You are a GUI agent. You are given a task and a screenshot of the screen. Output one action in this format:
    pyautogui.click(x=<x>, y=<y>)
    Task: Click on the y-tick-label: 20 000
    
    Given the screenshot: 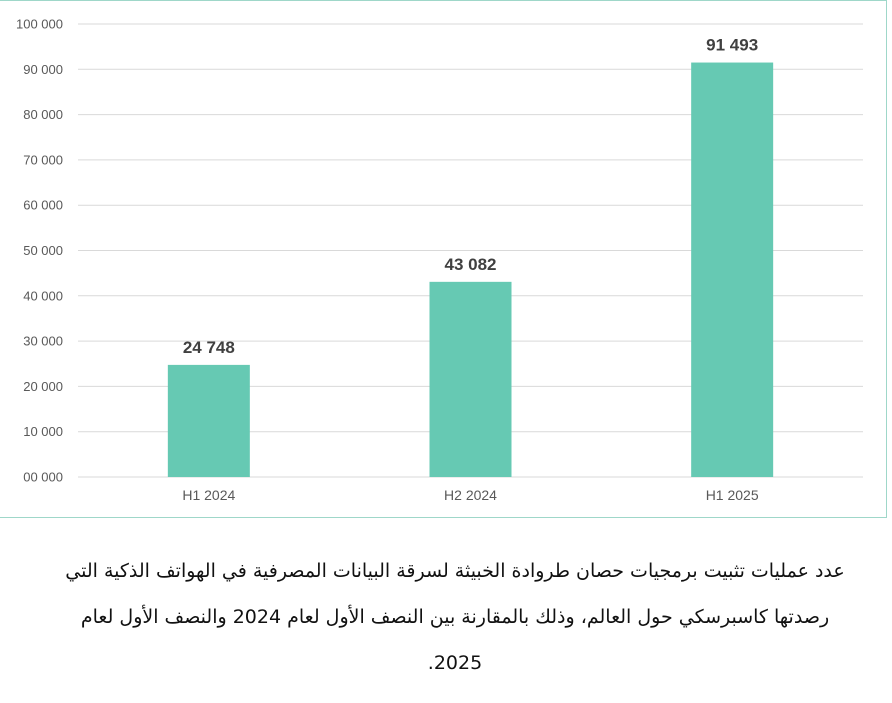 What is the action you would take?
    pyautogui.click(x=43, y=386)
    